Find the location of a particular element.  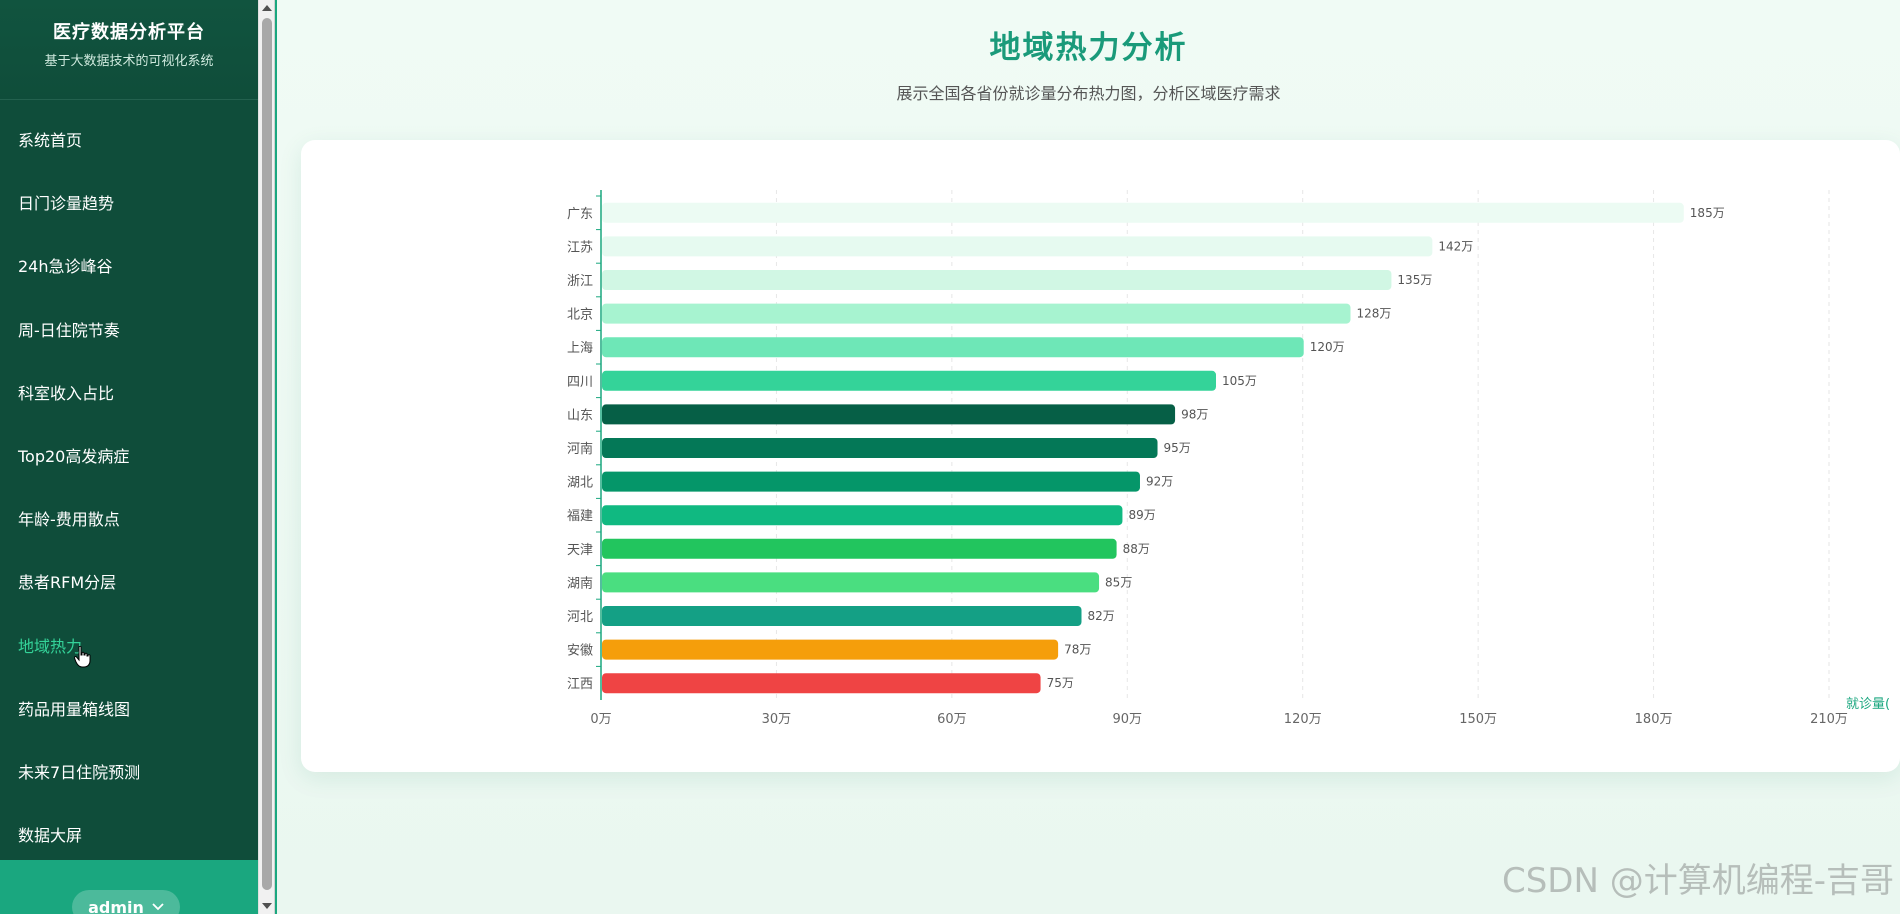

y-tick-label: 湖南 is located at coordinates (580, 583).